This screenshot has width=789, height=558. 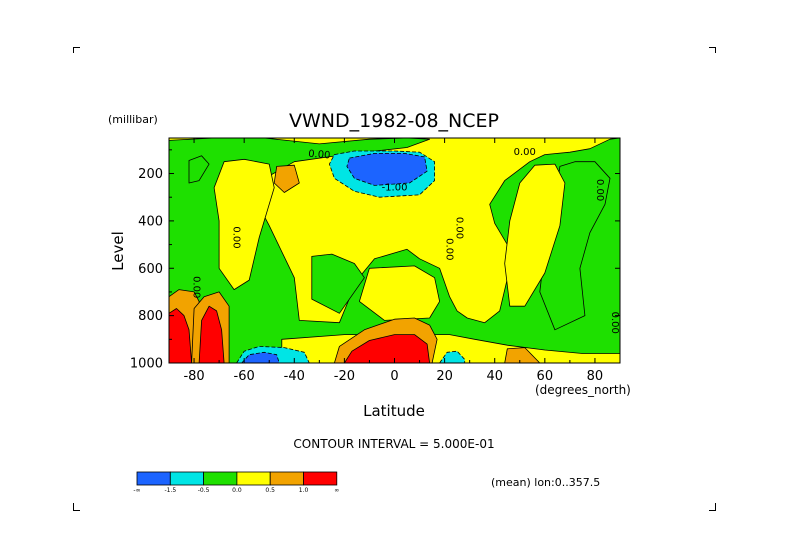 I want to click on corner-mark-top-left, so click(x=76, y=50).